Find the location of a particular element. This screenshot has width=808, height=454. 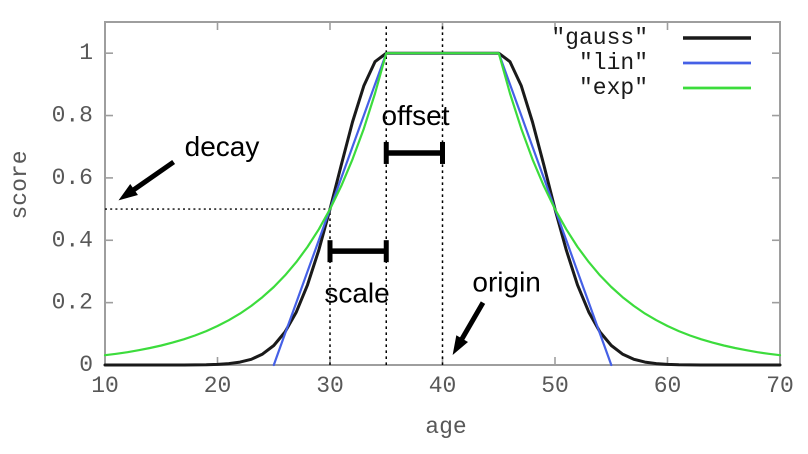

x-tick-label: 10 is located at coordinates (105, 386).